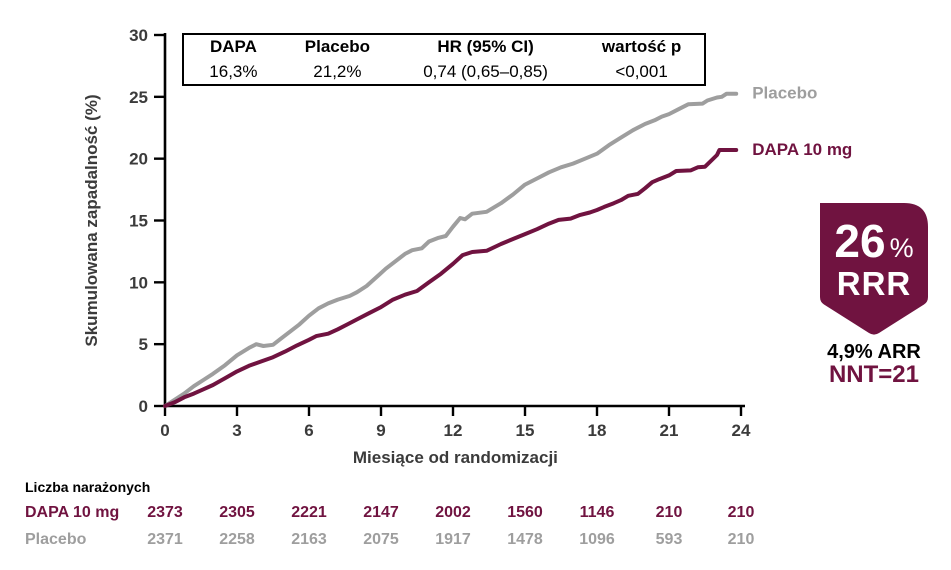 This screenshot has height=570, width=951. I want to click on risk-row-values: 2373 2305 2221 2147 2002 1560 1146 210 210, so click(453, 513).